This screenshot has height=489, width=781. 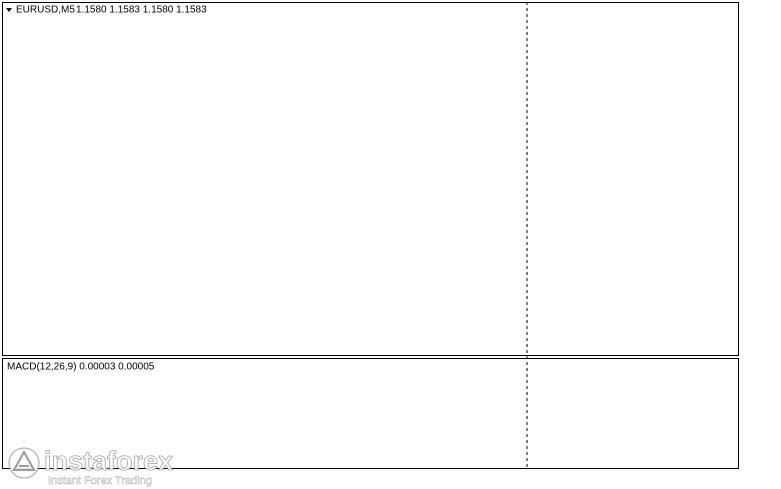 I want to click on watermark-tagline: Instant Forex Trading, so click(x=100, y=481).